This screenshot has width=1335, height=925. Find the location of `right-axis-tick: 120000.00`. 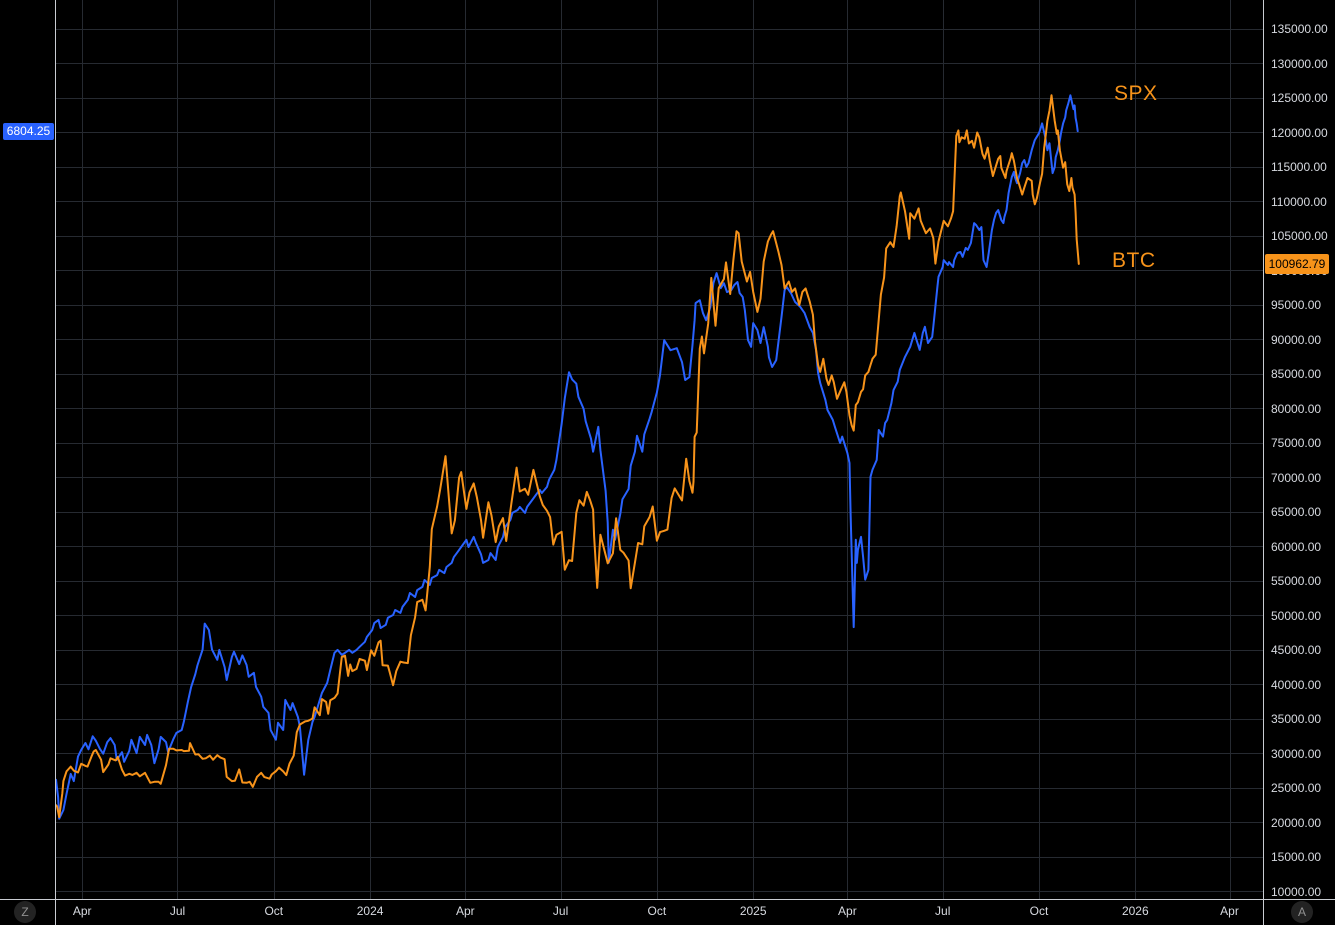

right-axis-tick: 120000.00 is located at coordinates (1299, 132).